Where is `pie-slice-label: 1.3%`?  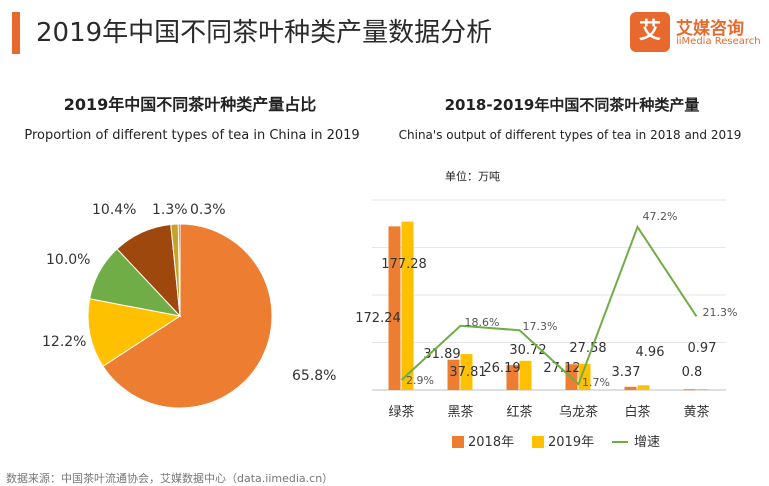
pie-slice-label: 1.3% is located at coordinates (170, 210).